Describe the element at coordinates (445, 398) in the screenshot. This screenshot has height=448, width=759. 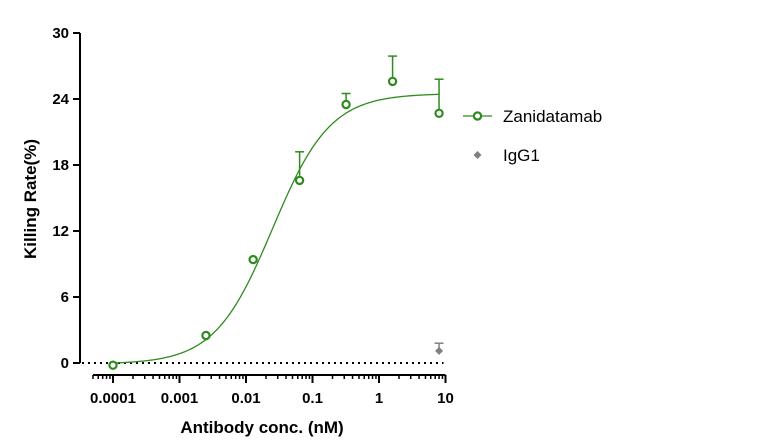
I see `x-tick-label: 10` at that location.